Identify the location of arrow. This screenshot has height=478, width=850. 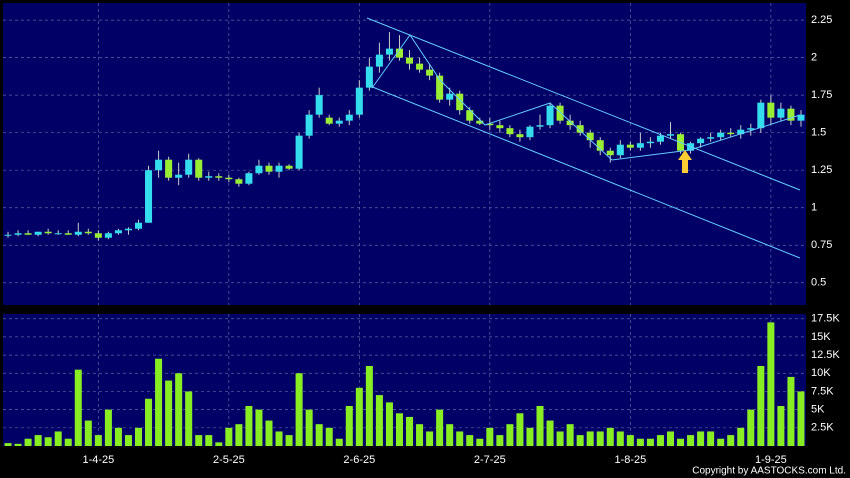
(685, 161).